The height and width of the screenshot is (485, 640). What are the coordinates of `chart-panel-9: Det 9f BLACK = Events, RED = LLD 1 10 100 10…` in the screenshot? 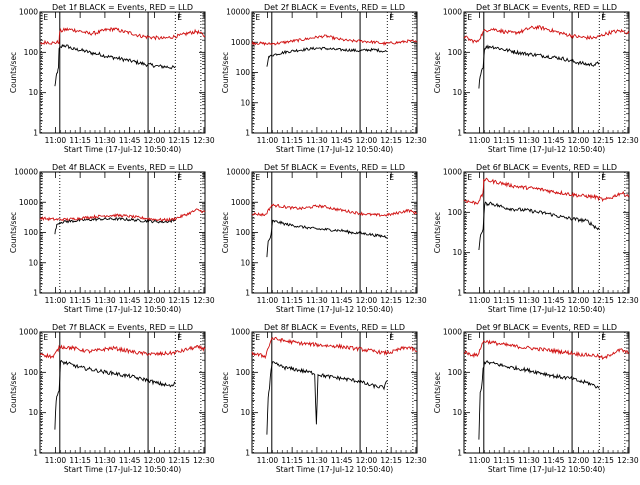 It's located at (536, 398).